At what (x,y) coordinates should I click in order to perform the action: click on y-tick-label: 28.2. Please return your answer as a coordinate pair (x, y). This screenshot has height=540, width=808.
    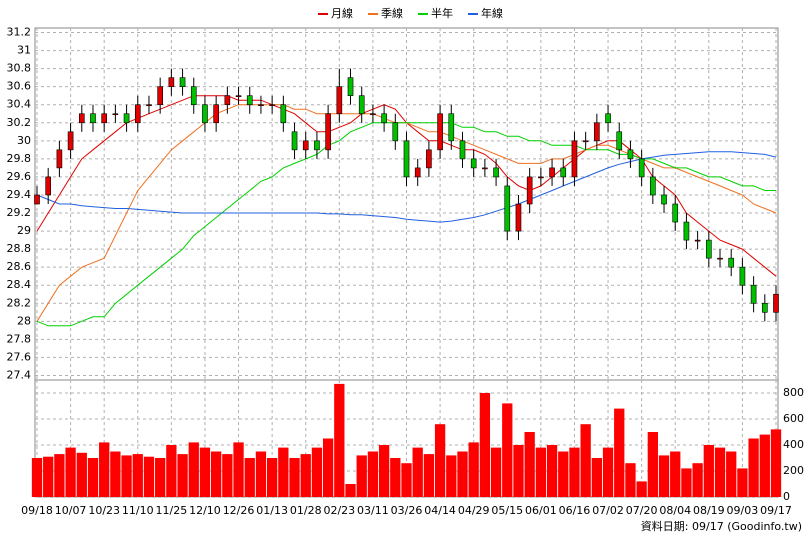
    Looking at the image, I should click on (19, 302).